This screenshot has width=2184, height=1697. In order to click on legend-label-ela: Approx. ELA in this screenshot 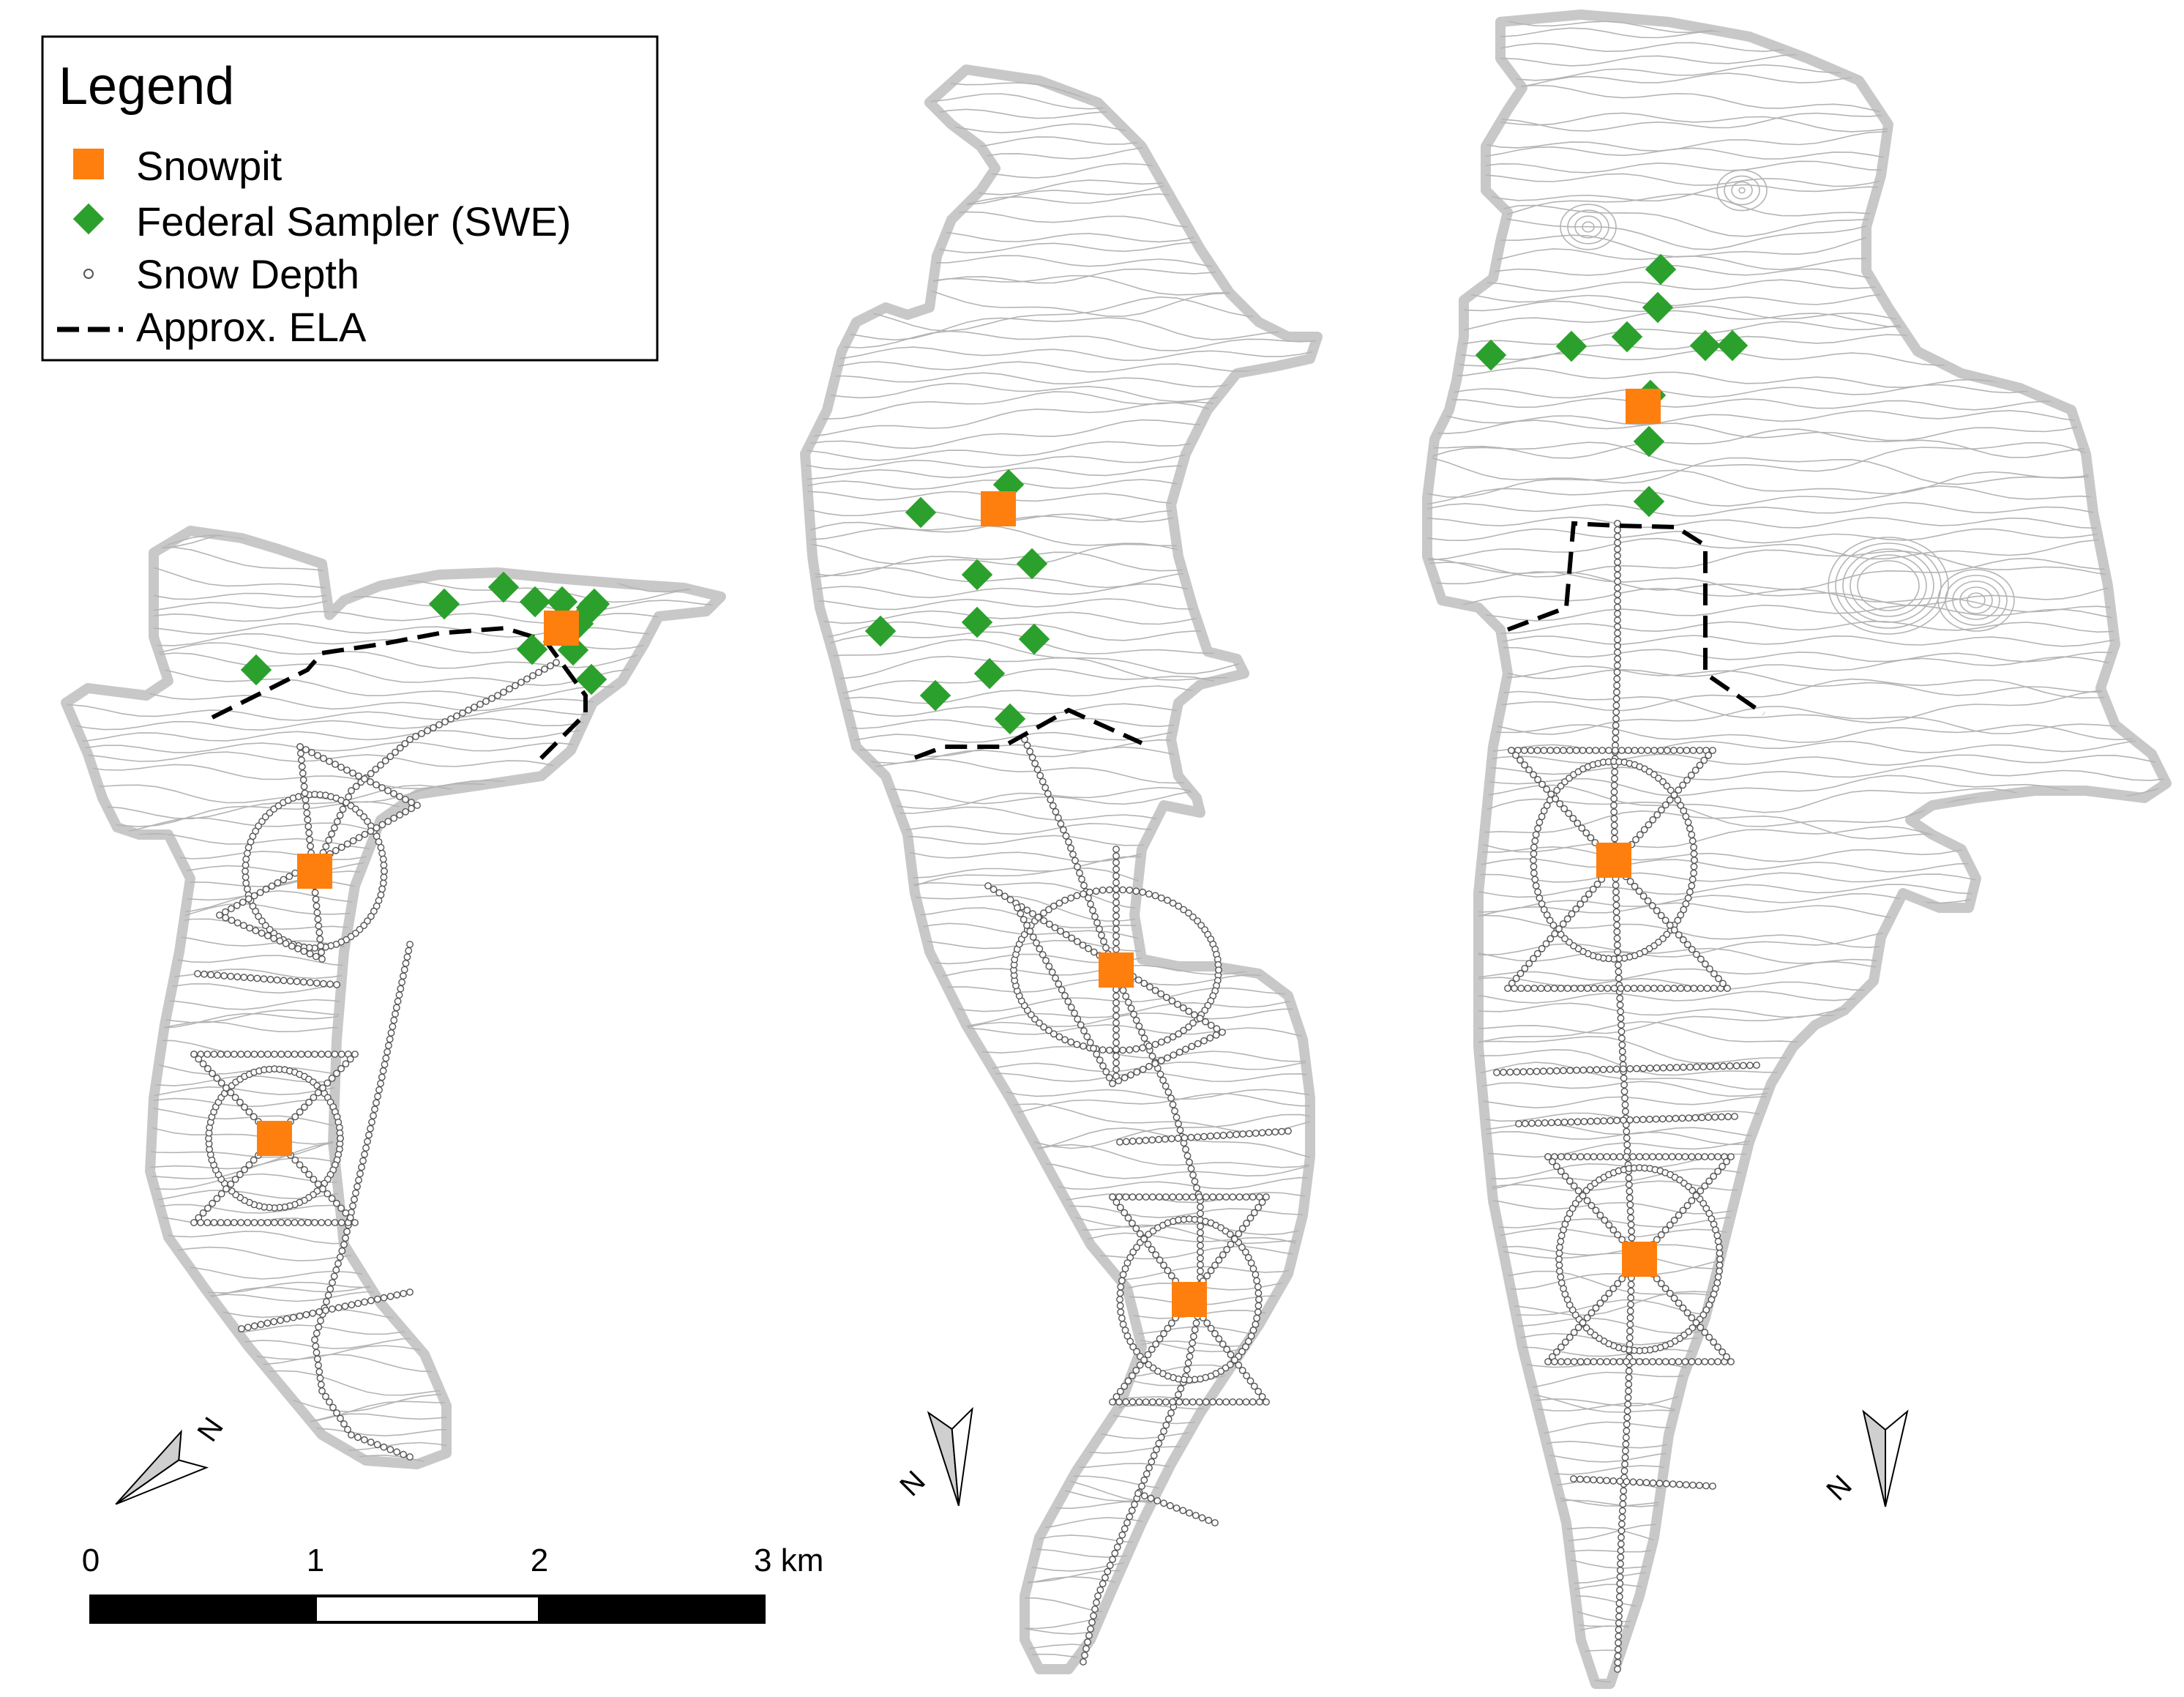, I will do `click(252, 327)`.